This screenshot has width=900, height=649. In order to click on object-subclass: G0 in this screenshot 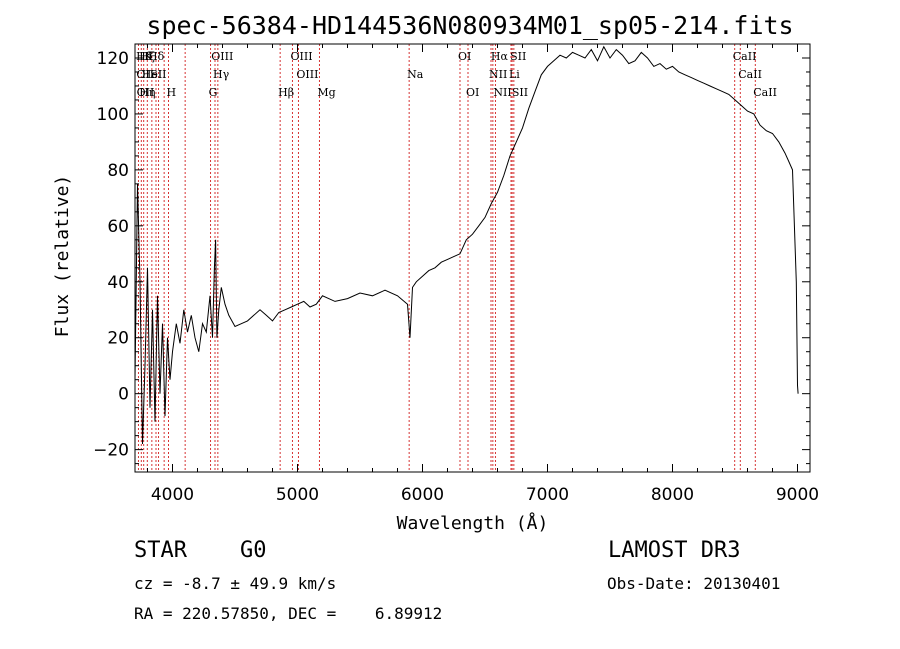, I will do `click(253, 550)`.